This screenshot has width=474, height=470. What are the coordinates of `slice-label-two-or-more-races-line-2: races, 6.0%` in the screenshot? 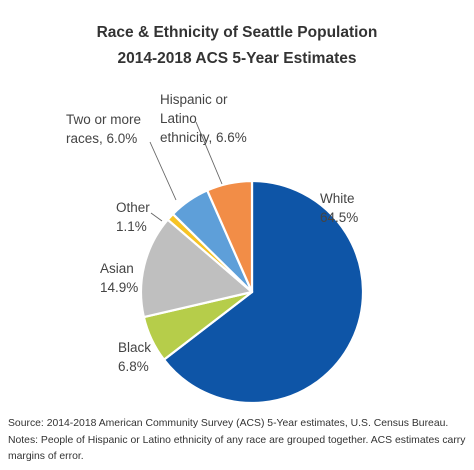 It's located at (101, 138).